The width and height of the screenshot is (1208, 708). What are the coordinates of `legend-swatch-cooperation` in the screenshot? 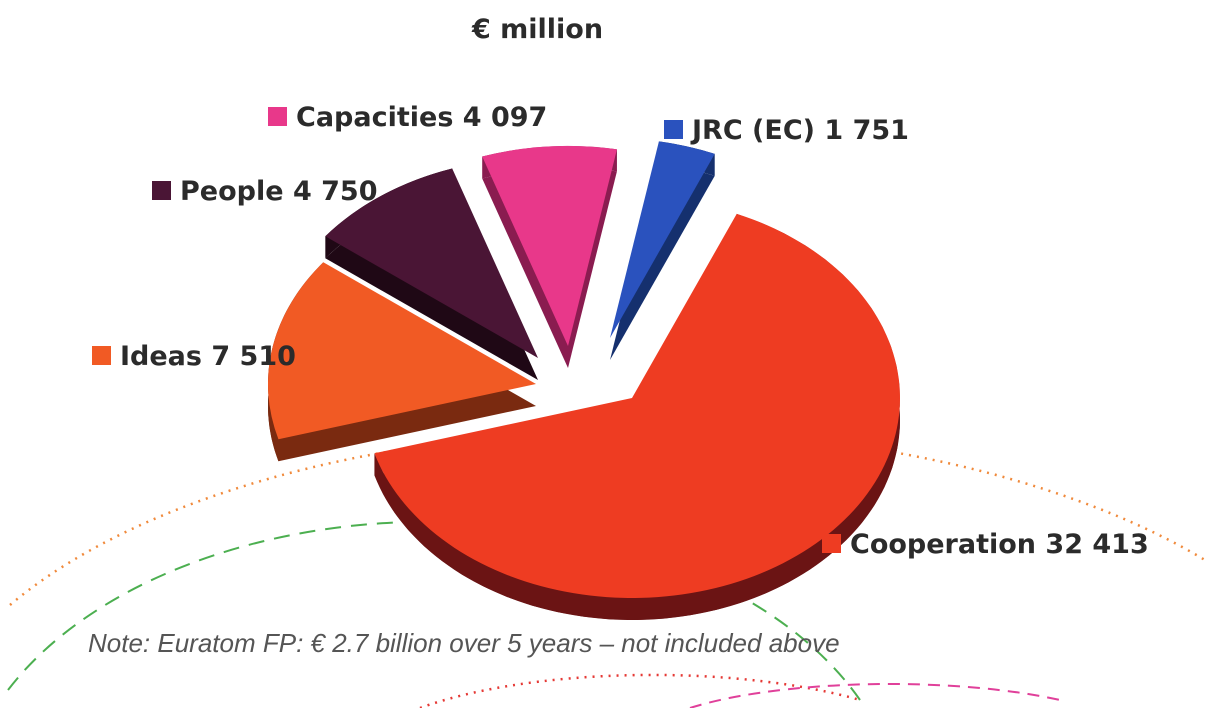 It's located at (831, 543).